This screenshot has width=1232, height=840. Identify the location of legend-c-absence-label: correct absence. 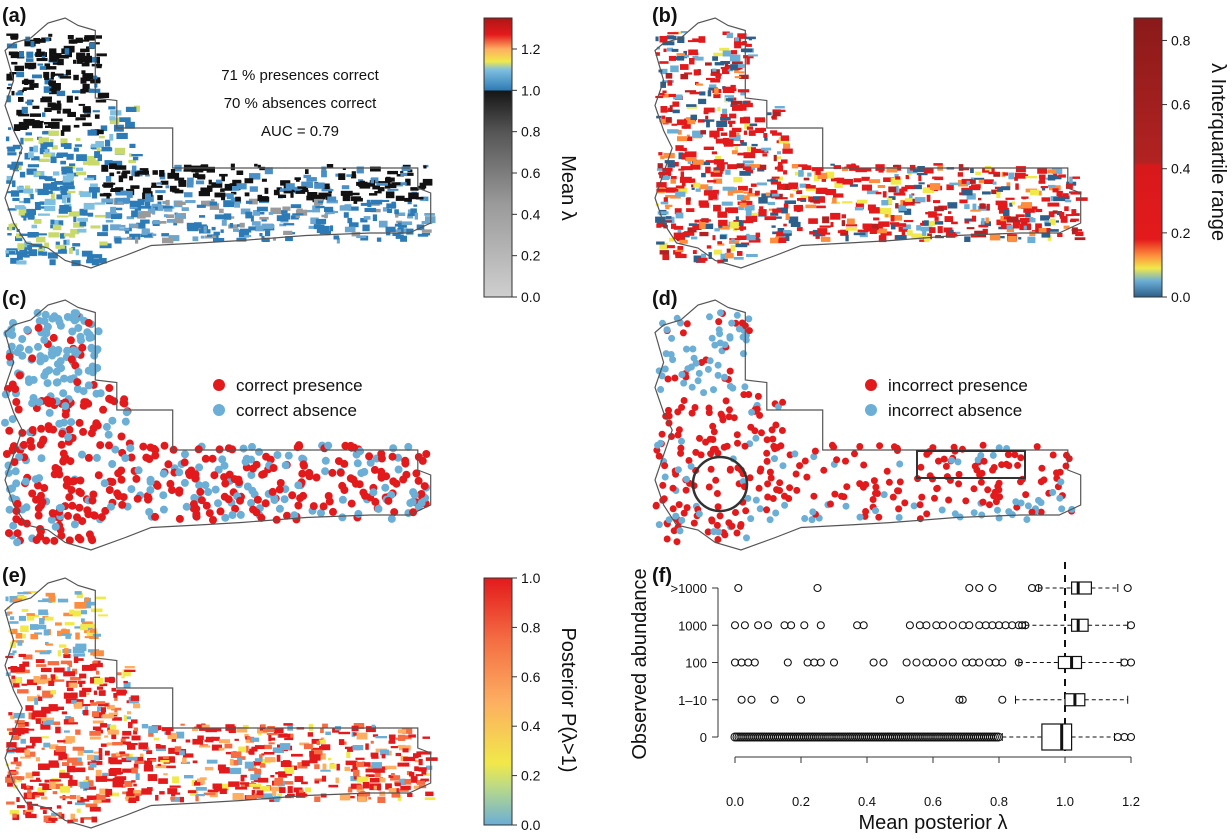
(296, 410).